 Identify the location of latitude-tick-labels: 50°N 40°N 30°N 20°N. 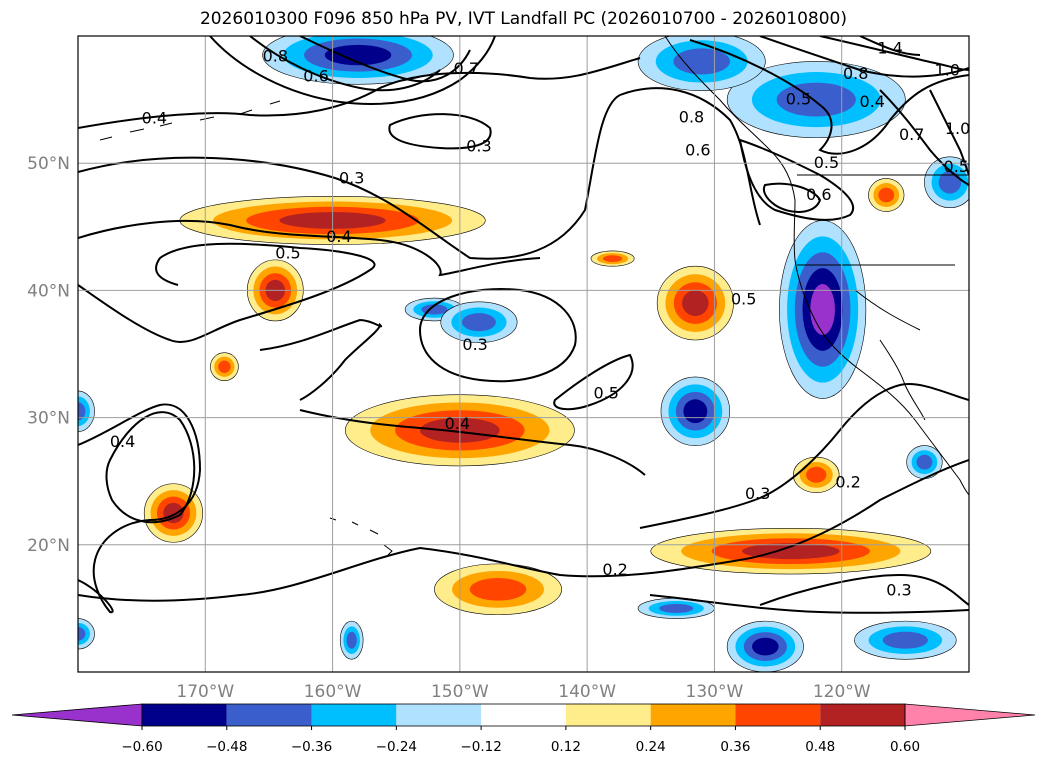
(48, 355).